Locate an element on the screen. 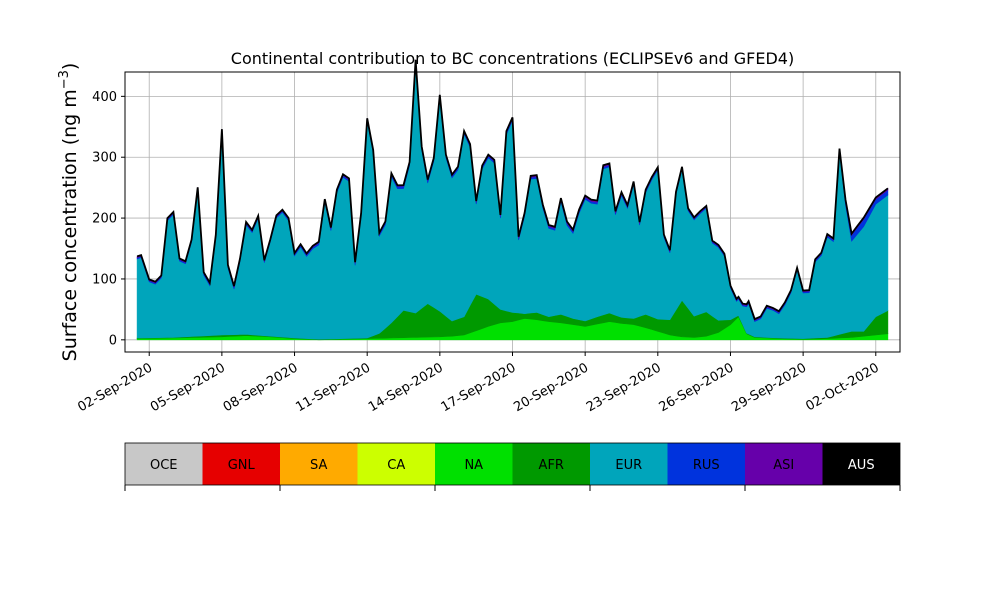 Image resolution: width=1000 pixels, height=600 pixels. legend-swatch-sa is located at coordinates (319, 464).